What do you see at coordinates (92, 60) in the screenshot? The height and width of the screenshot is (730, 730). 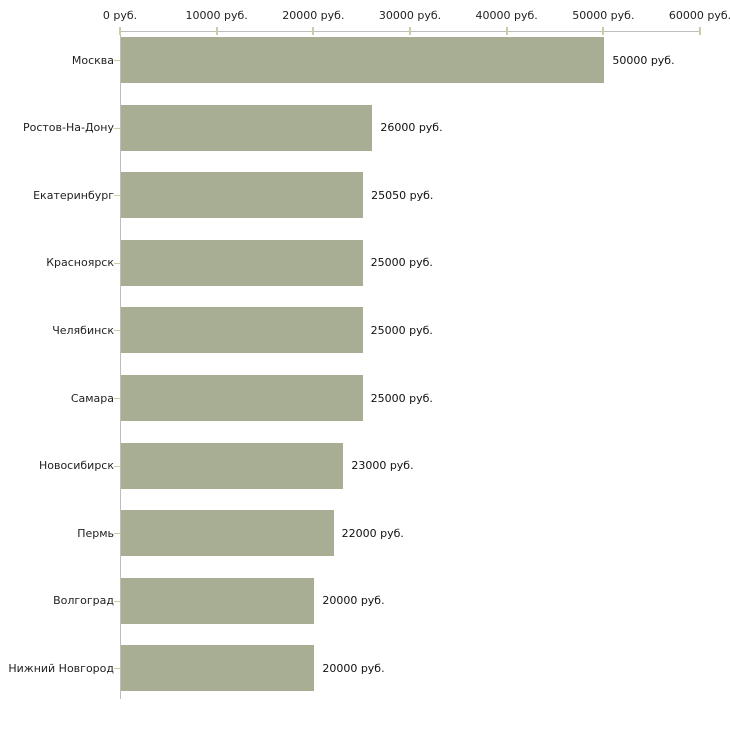 I see `category-label: Москва` at bounding box center [92, 60].